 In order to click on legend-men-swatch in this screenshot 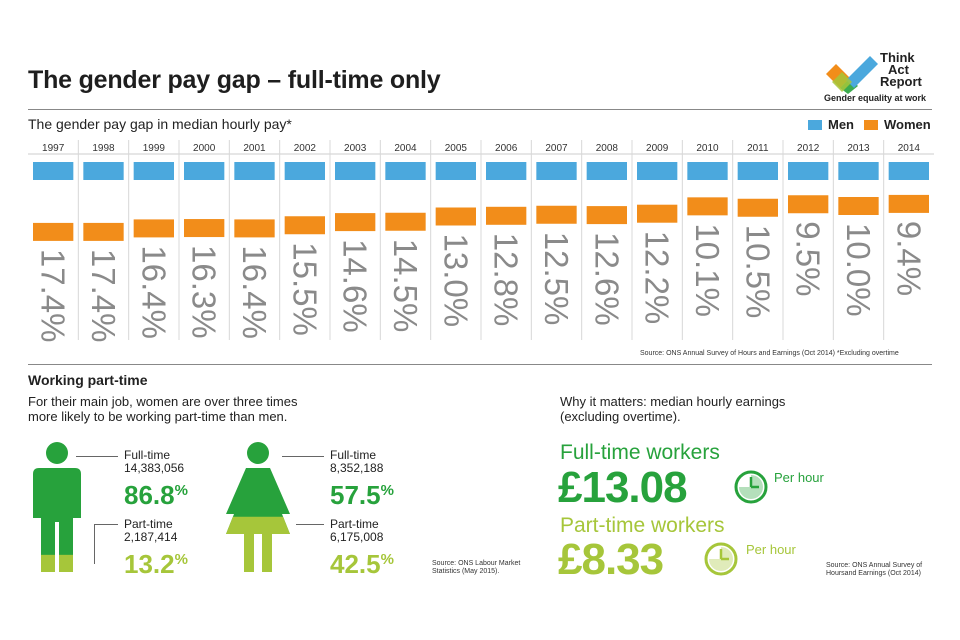, I will do `click(815, 124)`.